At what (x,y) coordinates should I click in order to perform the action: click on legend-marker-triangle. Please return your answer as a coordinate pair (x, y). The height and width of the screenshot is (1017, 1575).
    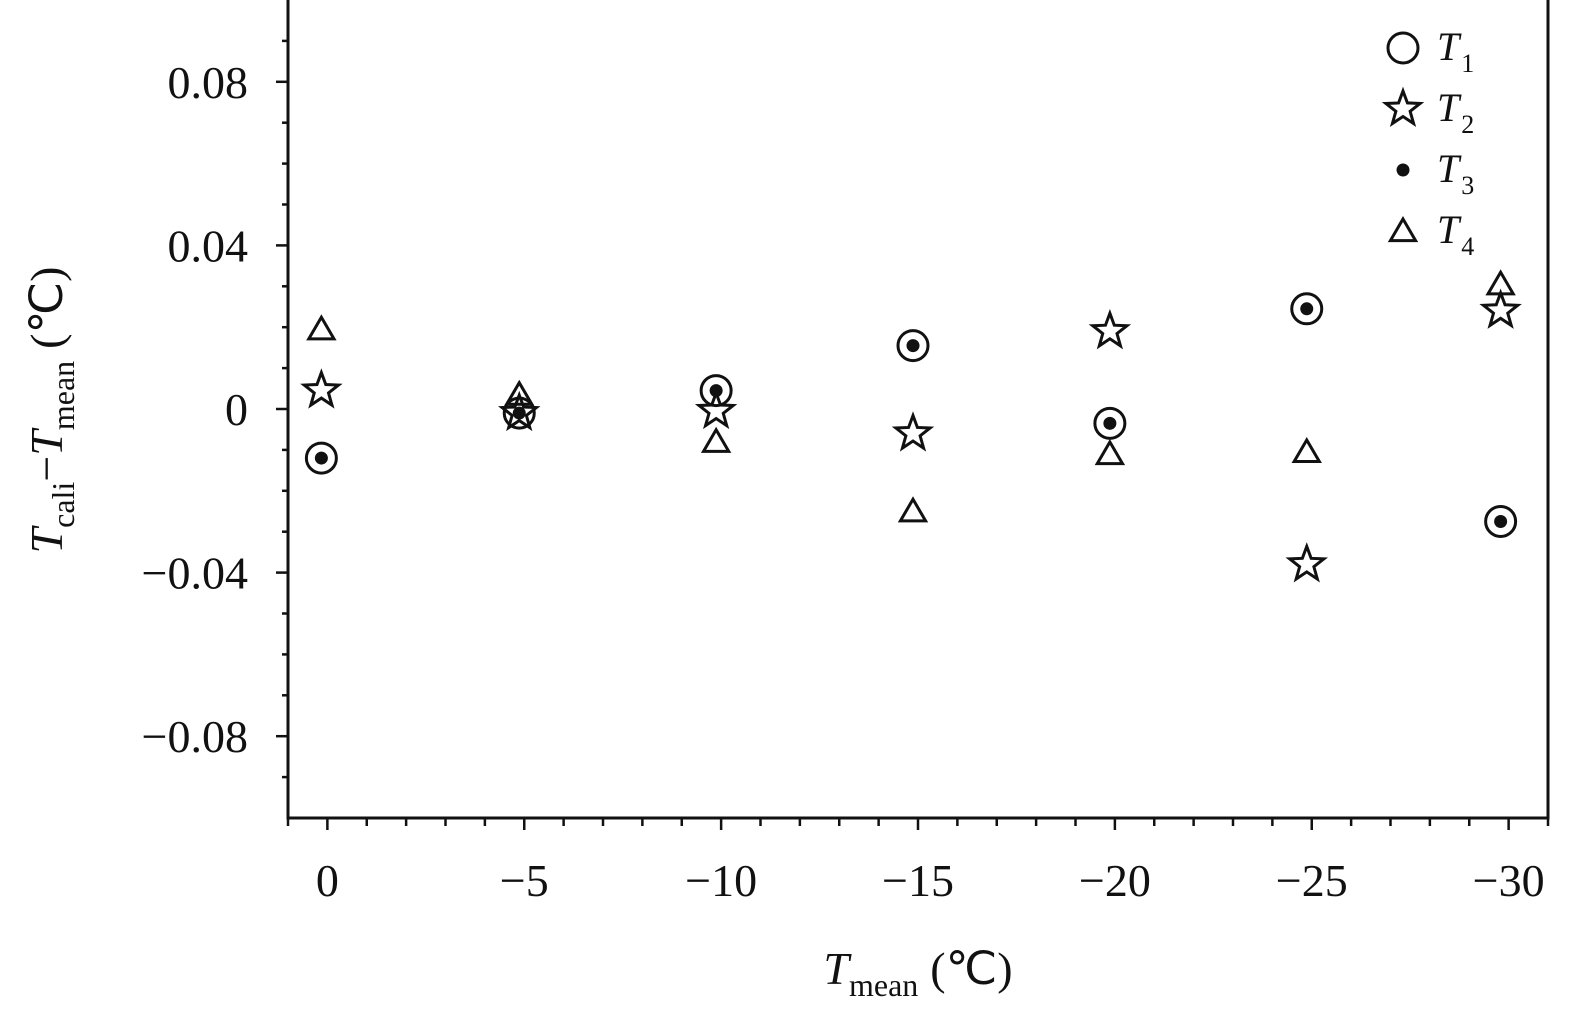
    Looking at the image, I should click on (1403, 229).